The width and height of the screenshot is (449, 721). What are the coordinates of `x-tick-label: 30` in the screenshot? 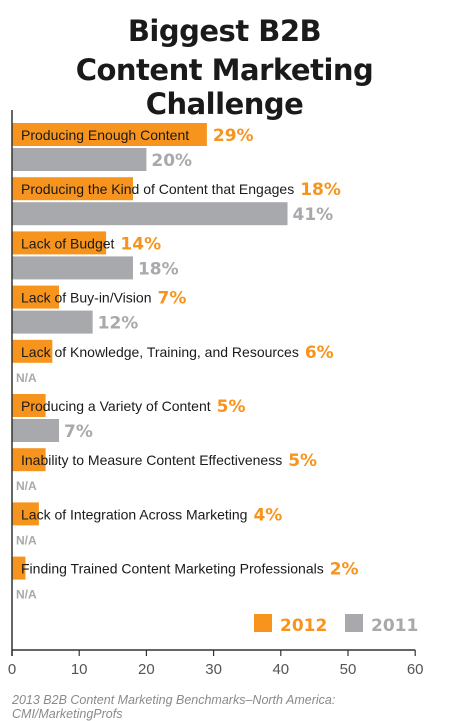 It's located at (213, 669).